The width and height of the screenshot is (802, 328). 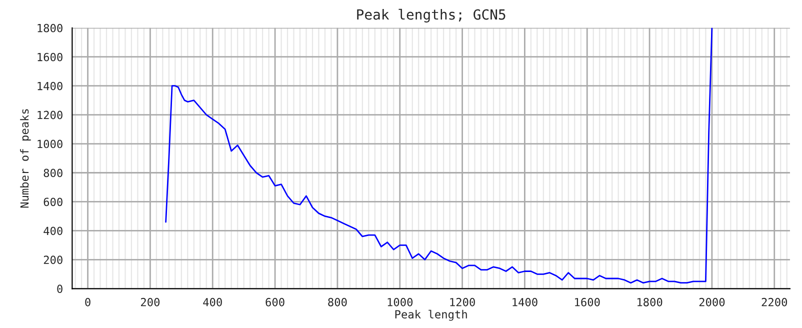 I want to click on x-tick-label: 200, so click(x=150, y=302).